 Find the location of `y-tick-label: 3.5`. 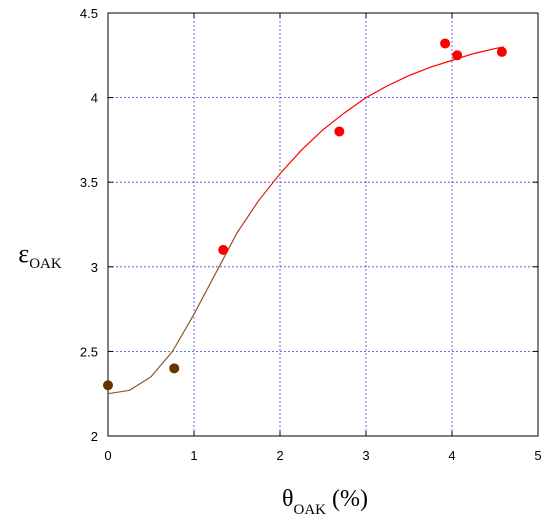

y-tick-label: 3.5 is located at coordinates (89, 182).